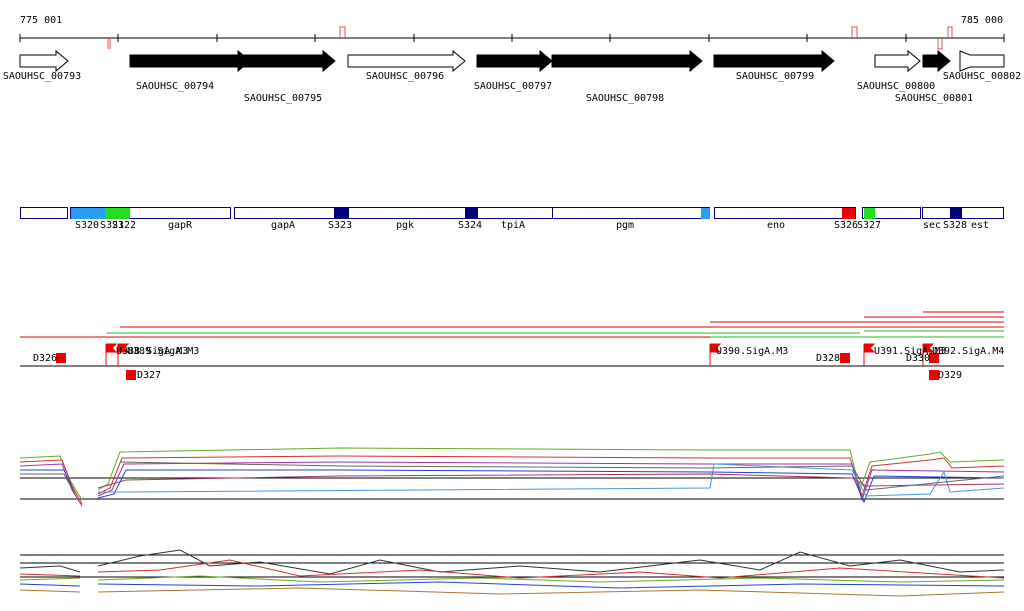 The height and width of the screenshot is (611, 1024). I want to click on gene-label: SAOUHSC_00796, so click(405, 76).